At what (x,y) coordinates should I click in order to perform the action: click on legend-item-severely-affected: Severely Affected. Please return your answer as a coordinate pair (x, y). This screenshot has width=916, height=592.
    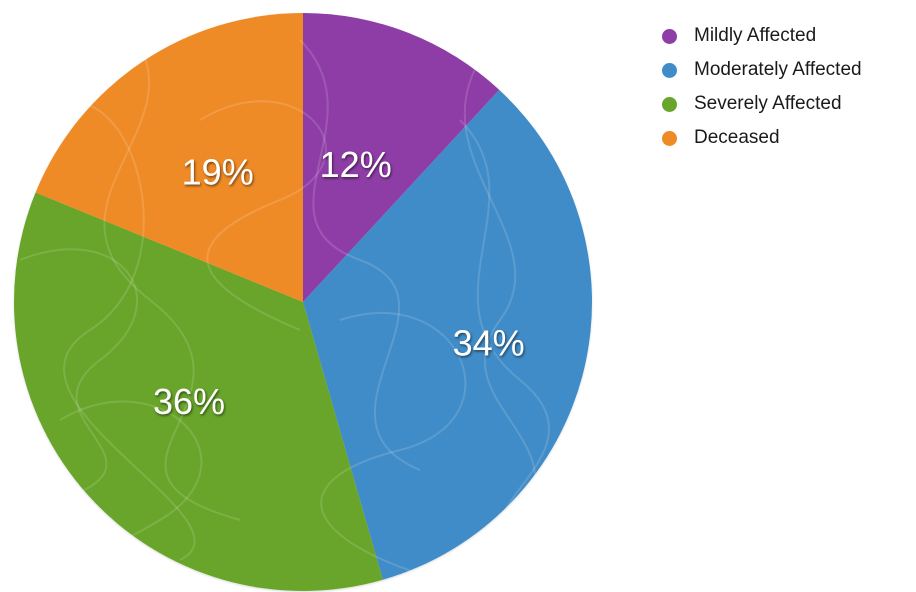
    Looking at the image, I should click on (762, 104).